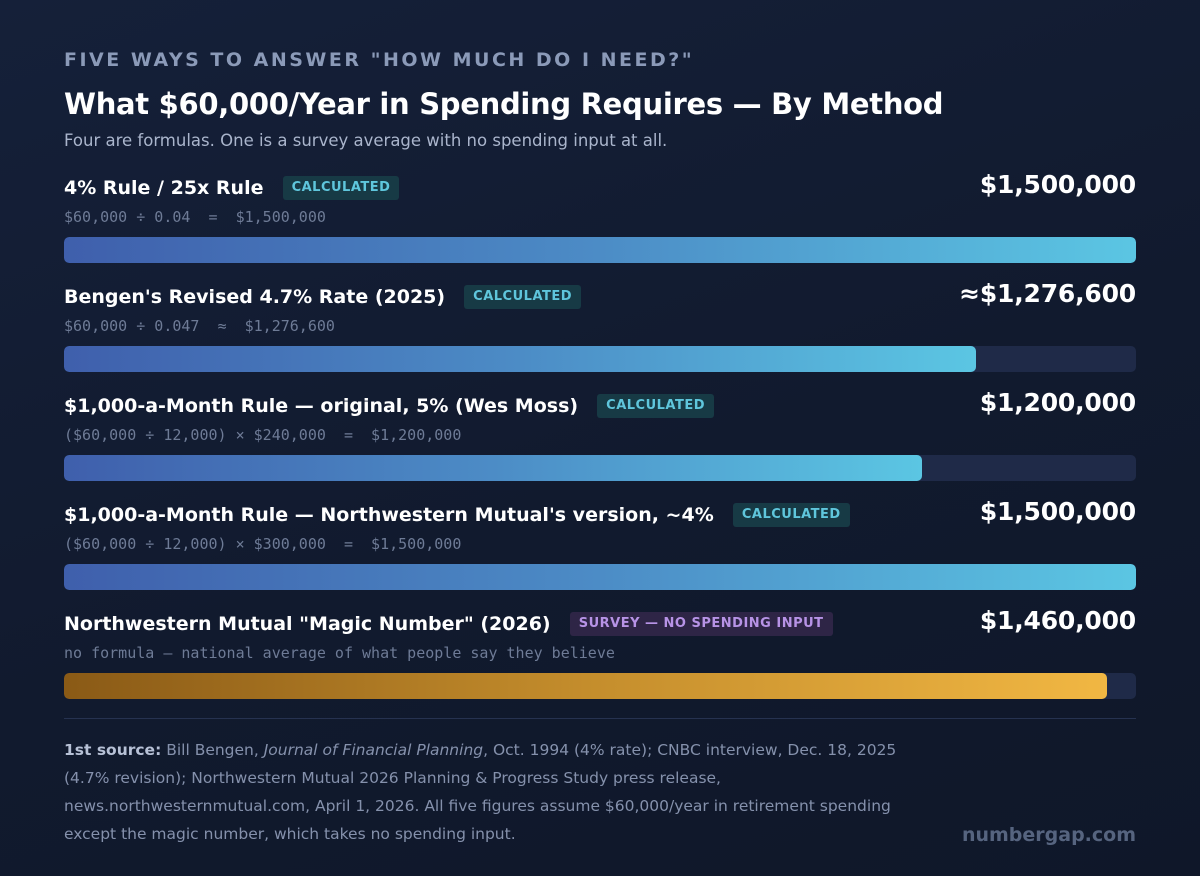 Image resolution: width=1200 pixels, height=876 pixels. I want to click on source-journal: Journal of Financial Planning, so click(373, 750).